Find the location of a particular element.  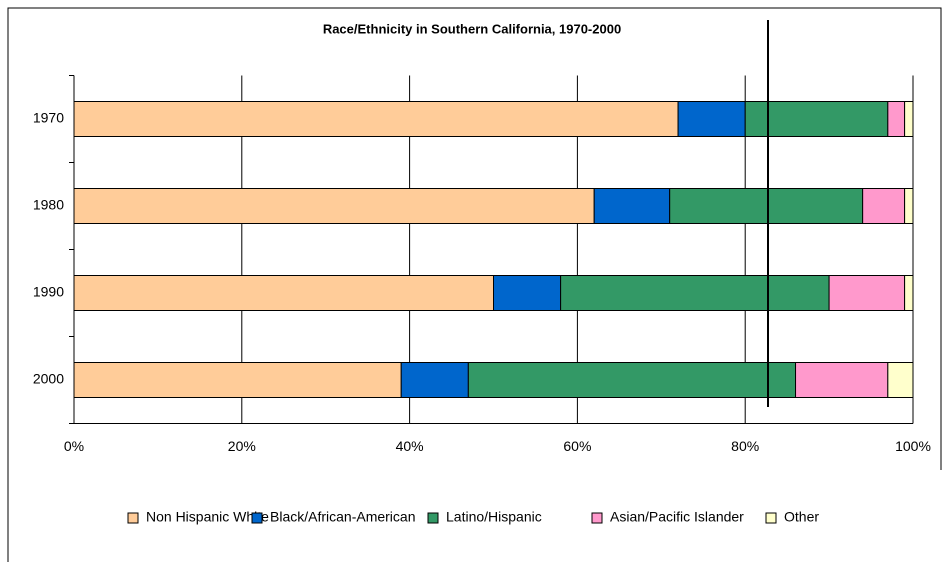

x-tick-label: 20% is located at coordinates (242, 446).